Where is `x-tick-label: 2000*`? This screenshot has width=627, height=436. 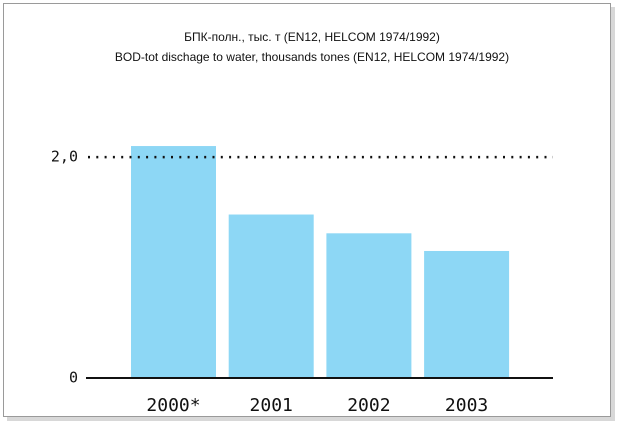
x-tick-label: 2000* is located at coordinates (173, 405).